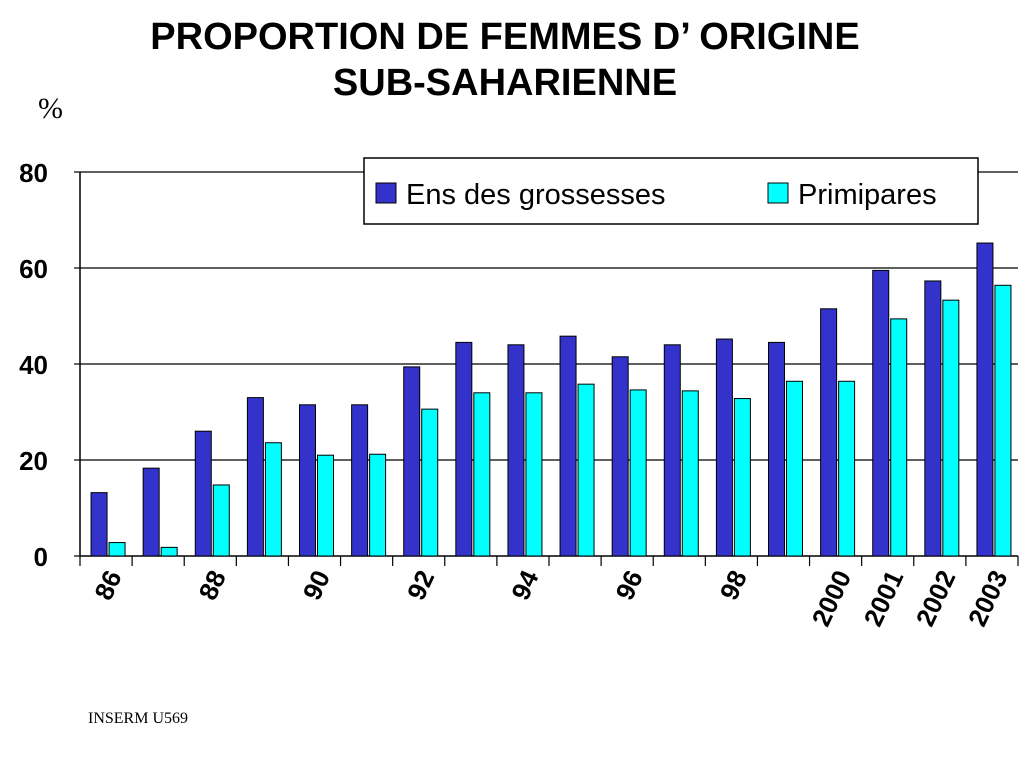 Image resolution: width=1024 pixels, height=768 pixels. Describe the element at coordinates (316, 585) in the screenshot. I see `x-tick-label: 90` at that location.